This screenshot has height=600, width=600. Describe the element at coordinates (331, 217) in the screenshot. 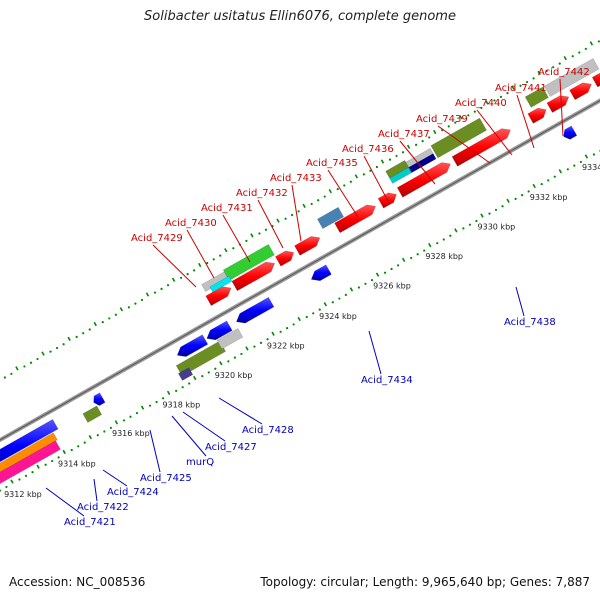

I see `feature-steelblue` at that location.